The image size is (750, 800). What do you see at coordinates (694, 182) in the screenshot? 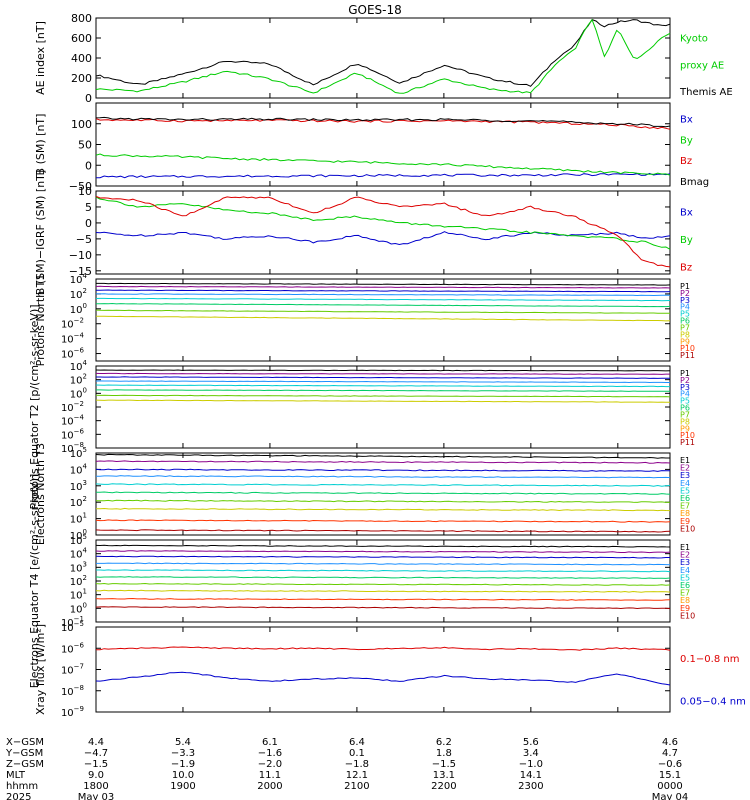
I see `legend-bmag: Bmag` at bounding box center [694, 182].